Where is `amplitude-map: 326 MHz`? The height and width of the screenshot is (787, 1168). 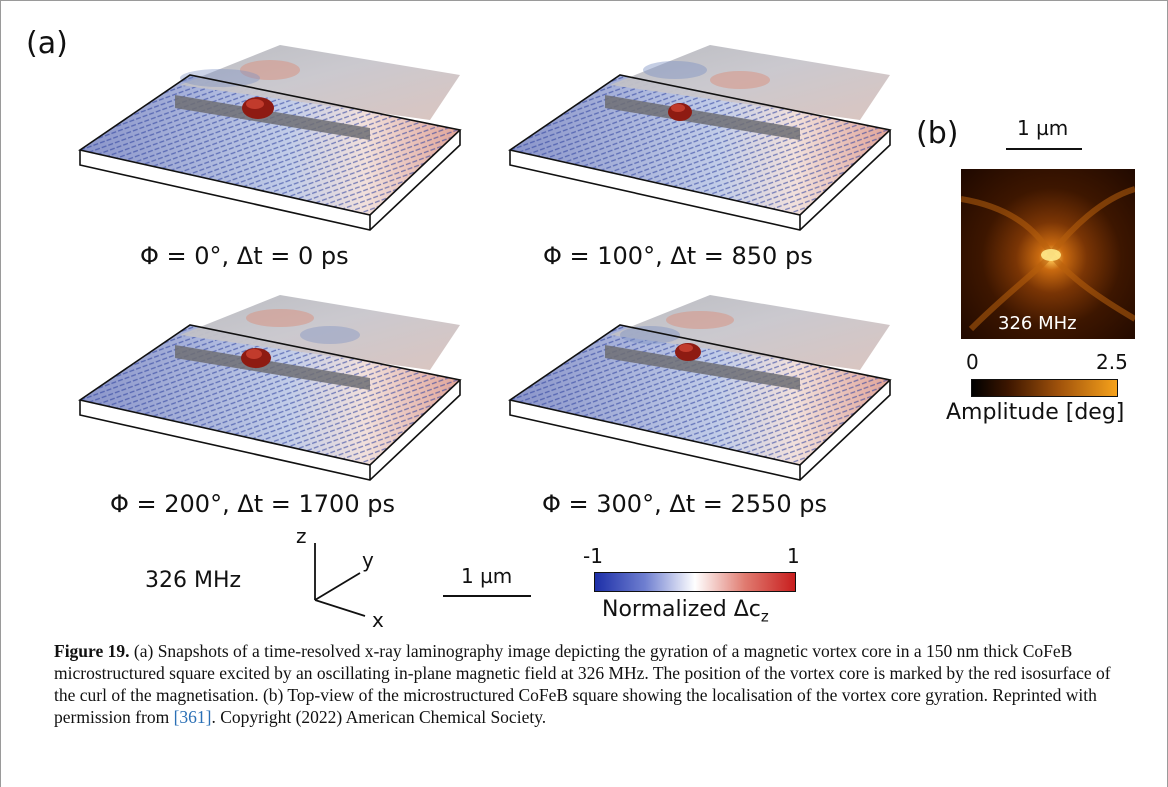
amplitude-map: 326 MHz is located at coordinates (1048, 254).